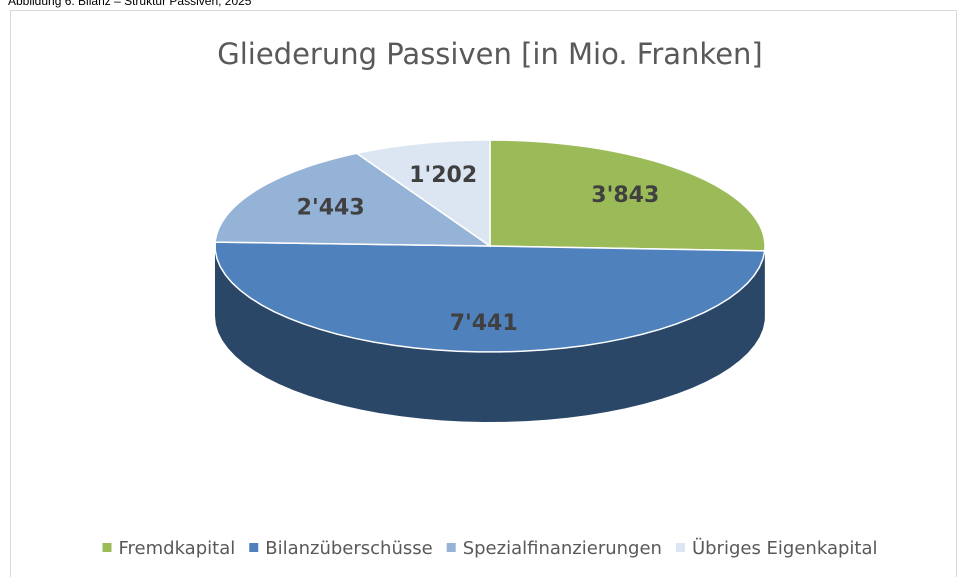  I want to click on legend-label: Übriges Eigenkapital, so click(785, 548).